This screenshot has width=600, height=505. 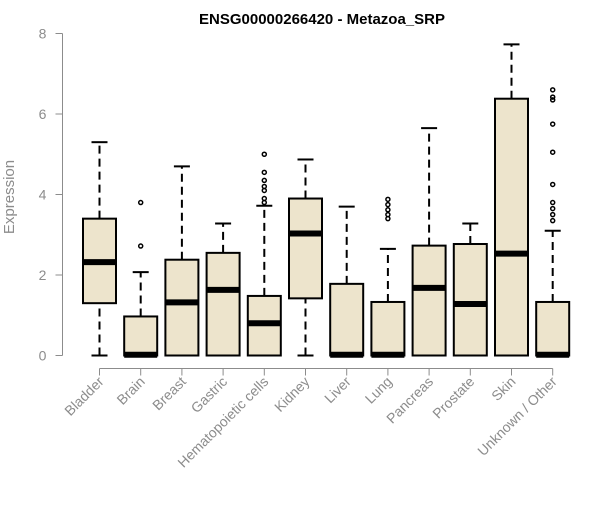 I want to click on y-axis: 0 2 4 6 8, so click(x=51, y=195).